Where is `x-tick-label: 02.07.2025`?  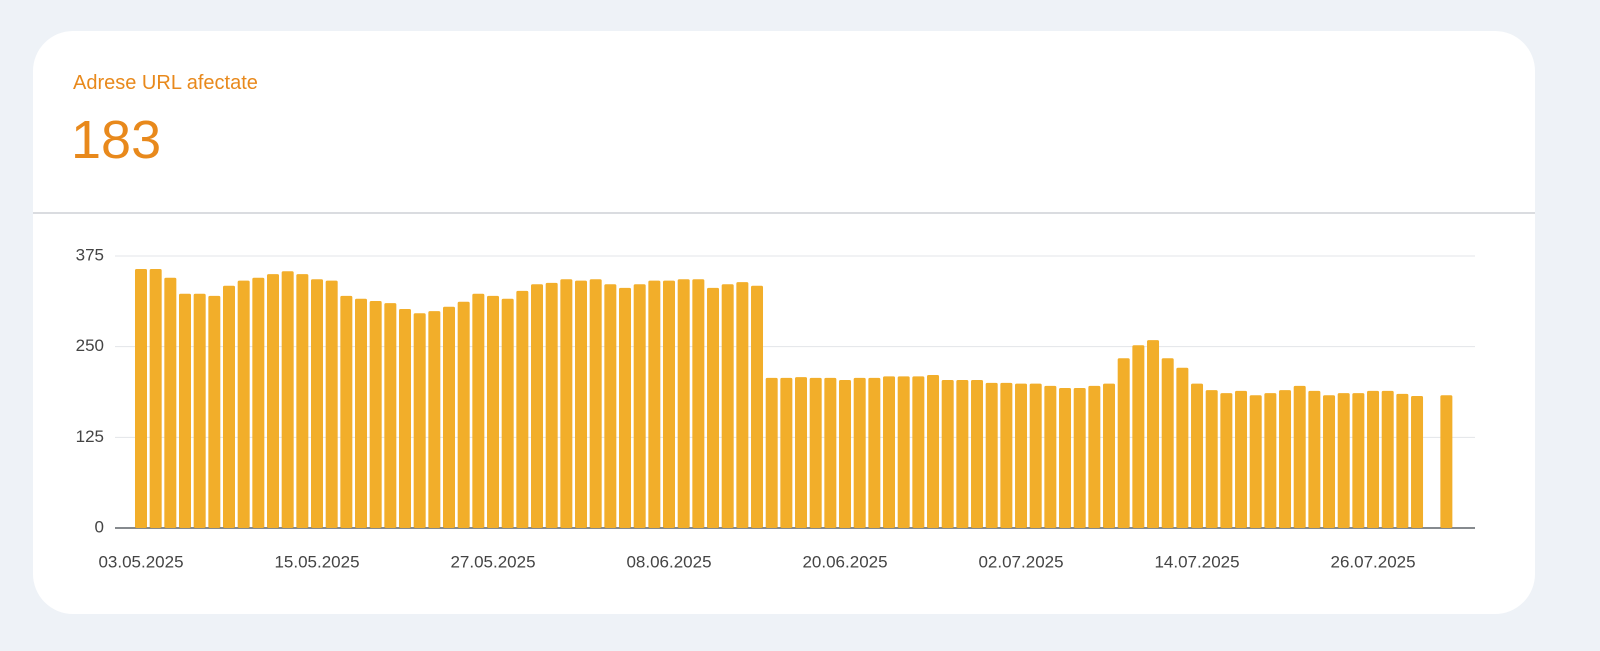 x-tick-label: 02.07.2025 is located at coordinates (1020, 561).